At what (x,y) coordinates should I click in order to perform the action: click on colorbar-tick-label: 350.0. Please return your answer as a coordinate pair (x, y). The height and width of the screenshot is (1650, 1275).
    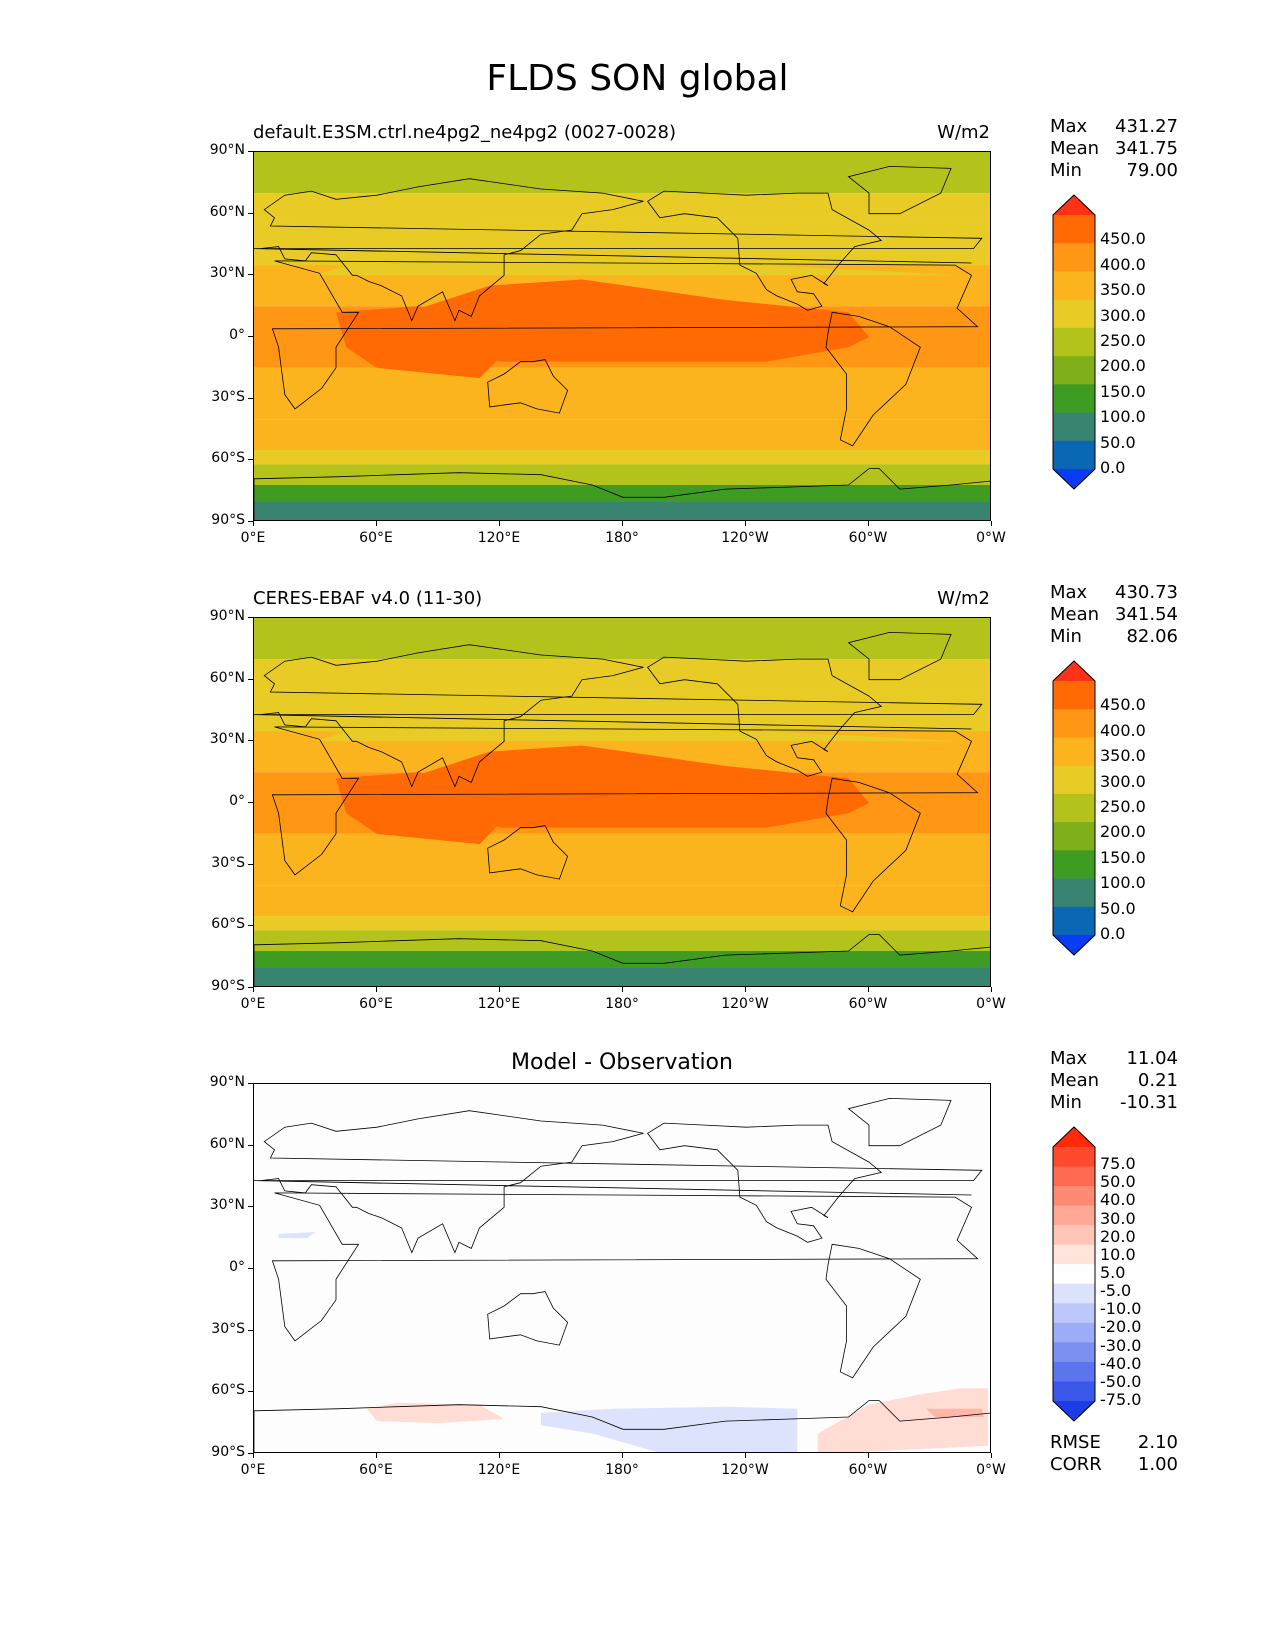
    Looking at the image, I should click on (1123, 290).